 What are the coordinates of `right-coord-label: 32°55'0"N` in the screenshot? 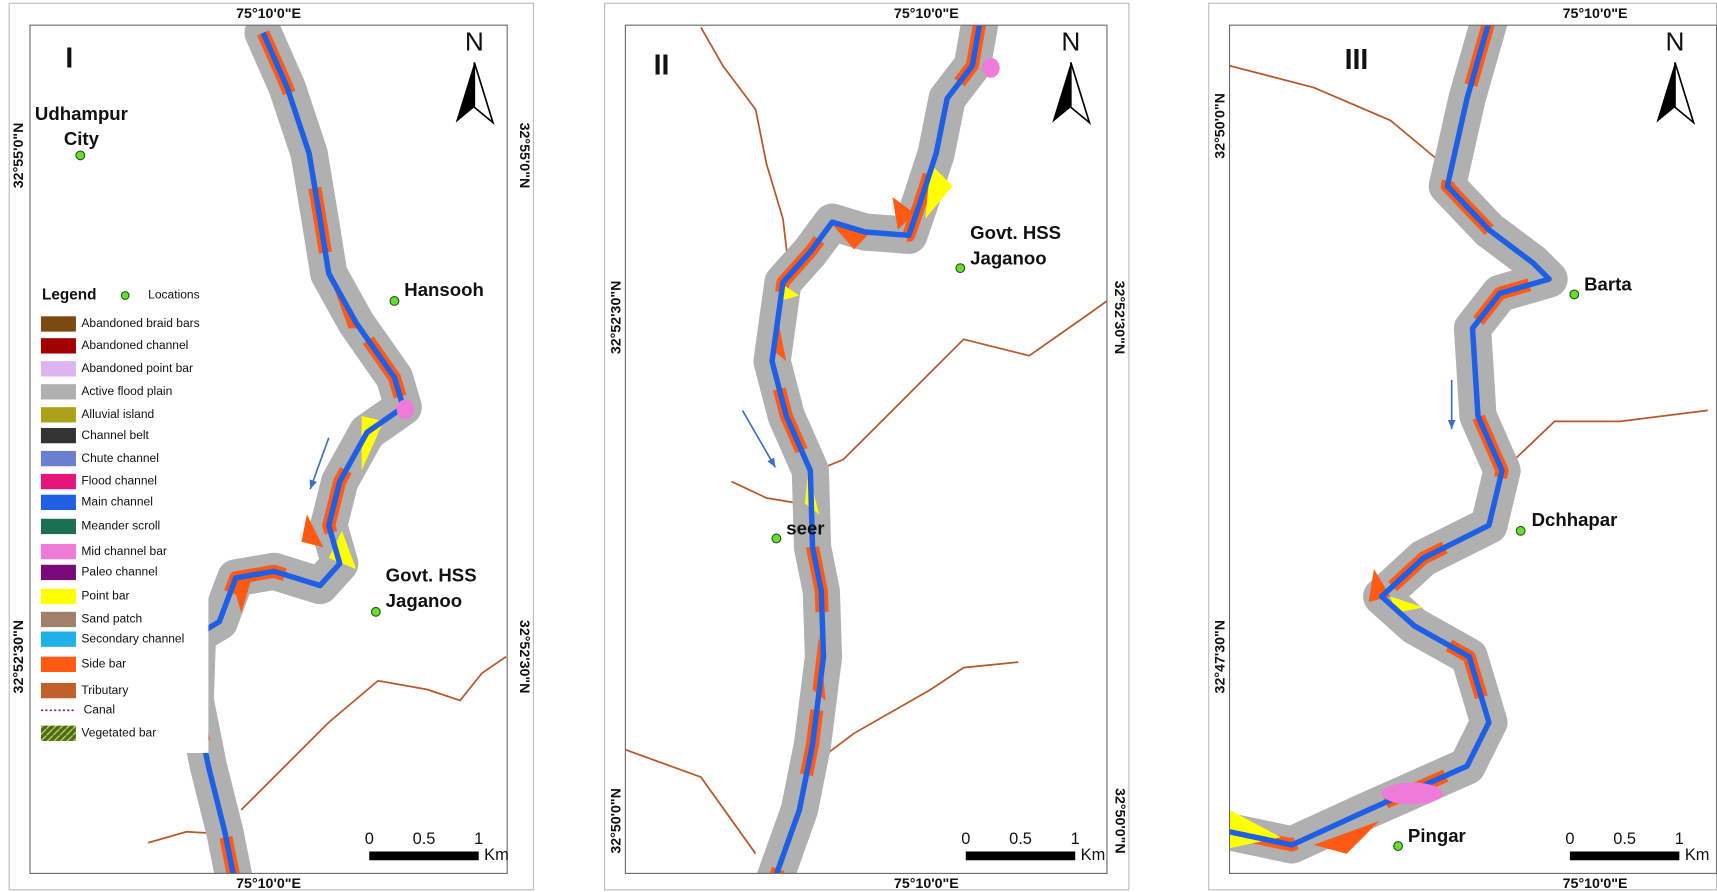 It's located at (524, 156).